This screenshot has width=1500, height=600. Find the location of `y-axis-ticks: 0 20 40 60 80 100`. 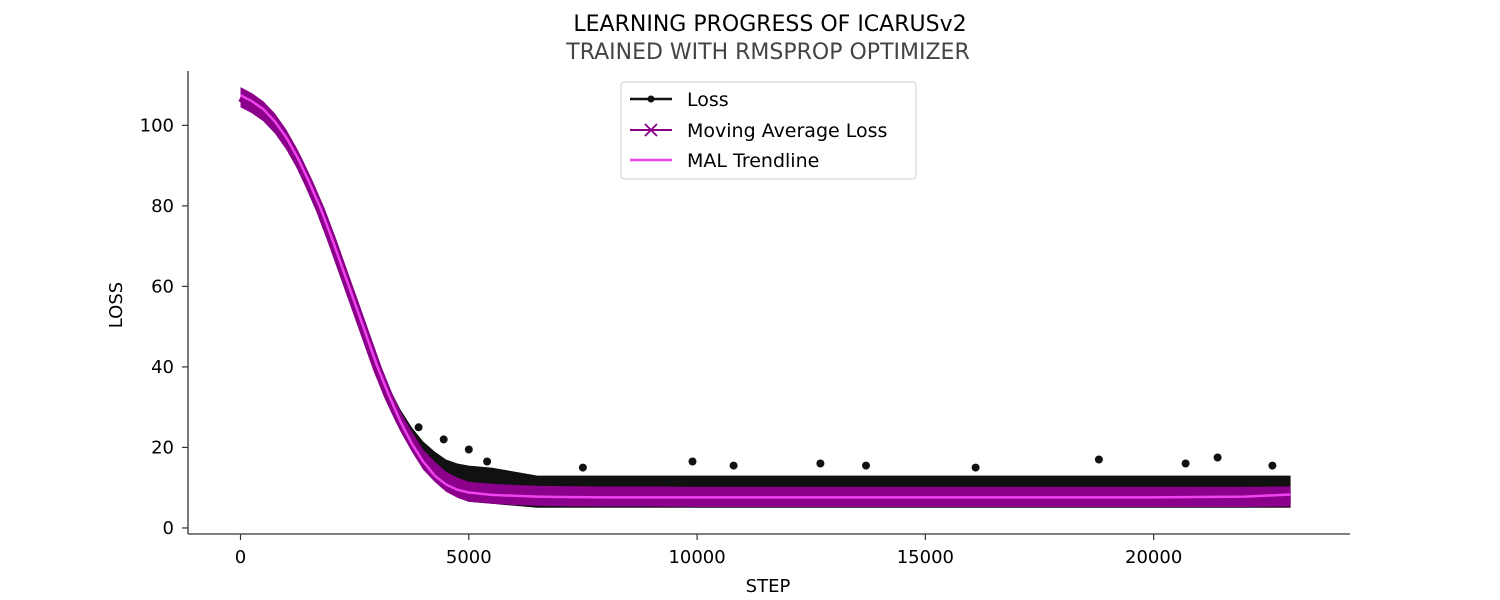

y-axis-ticks: 0 20 40 60 80 100 is located at coordinates (164, 327).